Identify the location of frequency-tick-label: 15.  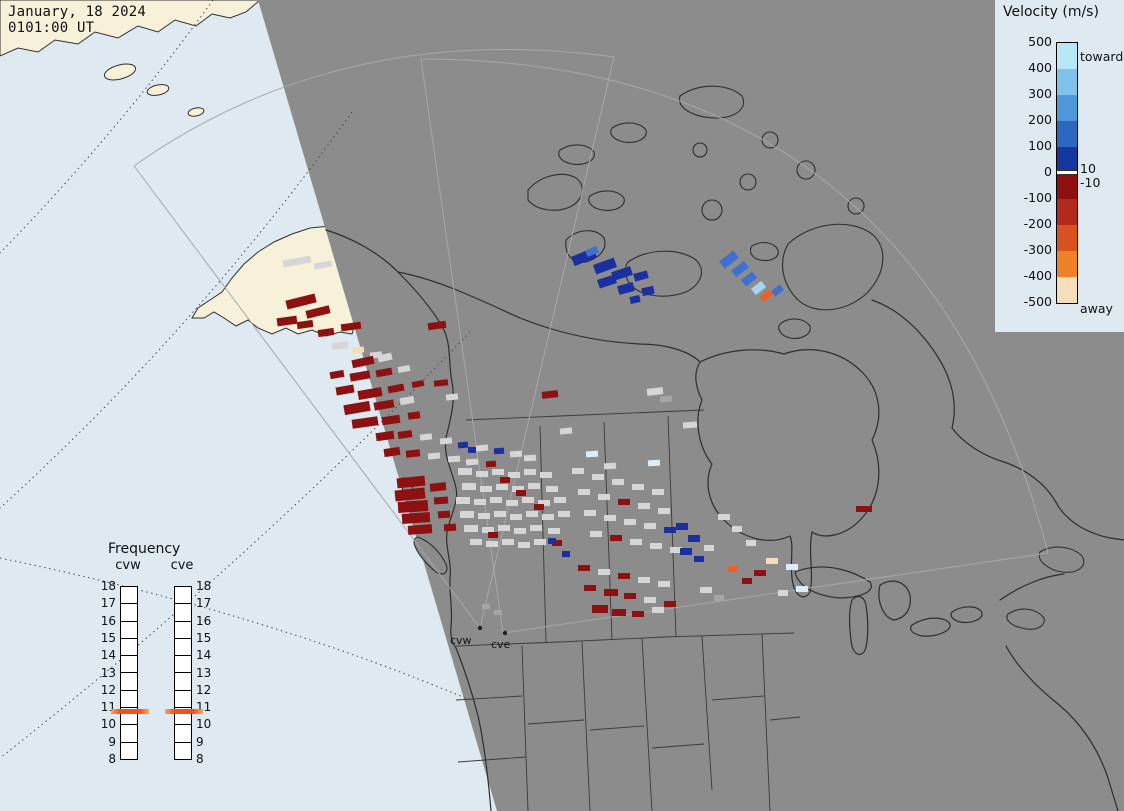
(204, 637).